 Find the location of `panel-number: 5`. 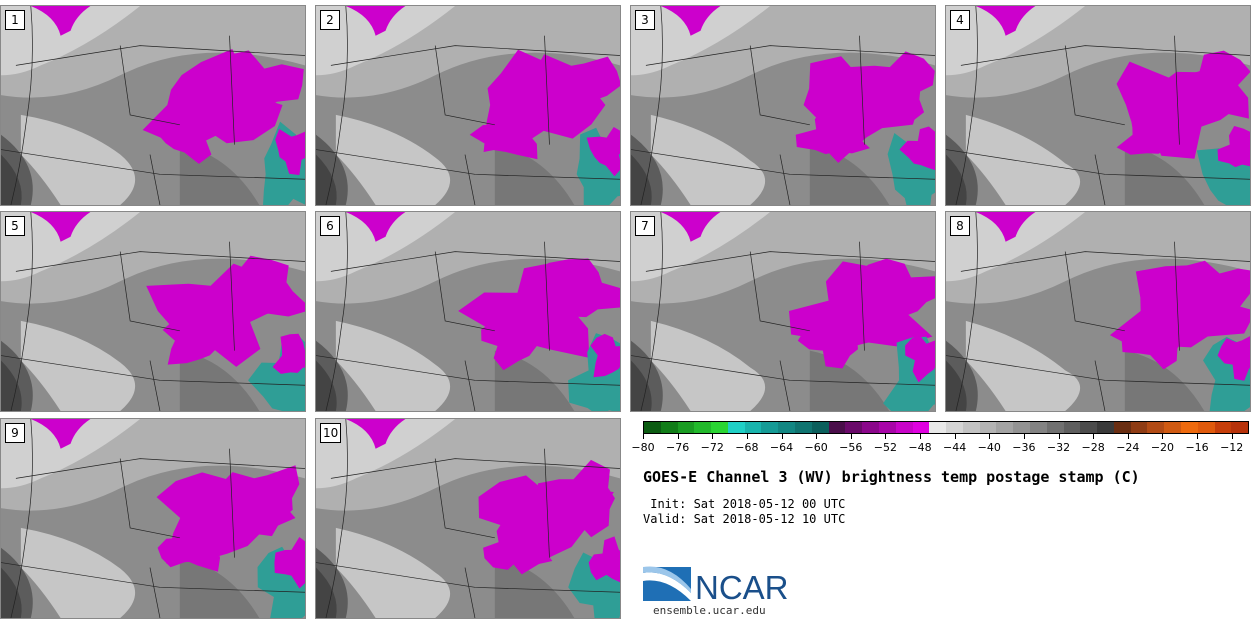

panel-number: 5 is located at coordinates (15, 226).